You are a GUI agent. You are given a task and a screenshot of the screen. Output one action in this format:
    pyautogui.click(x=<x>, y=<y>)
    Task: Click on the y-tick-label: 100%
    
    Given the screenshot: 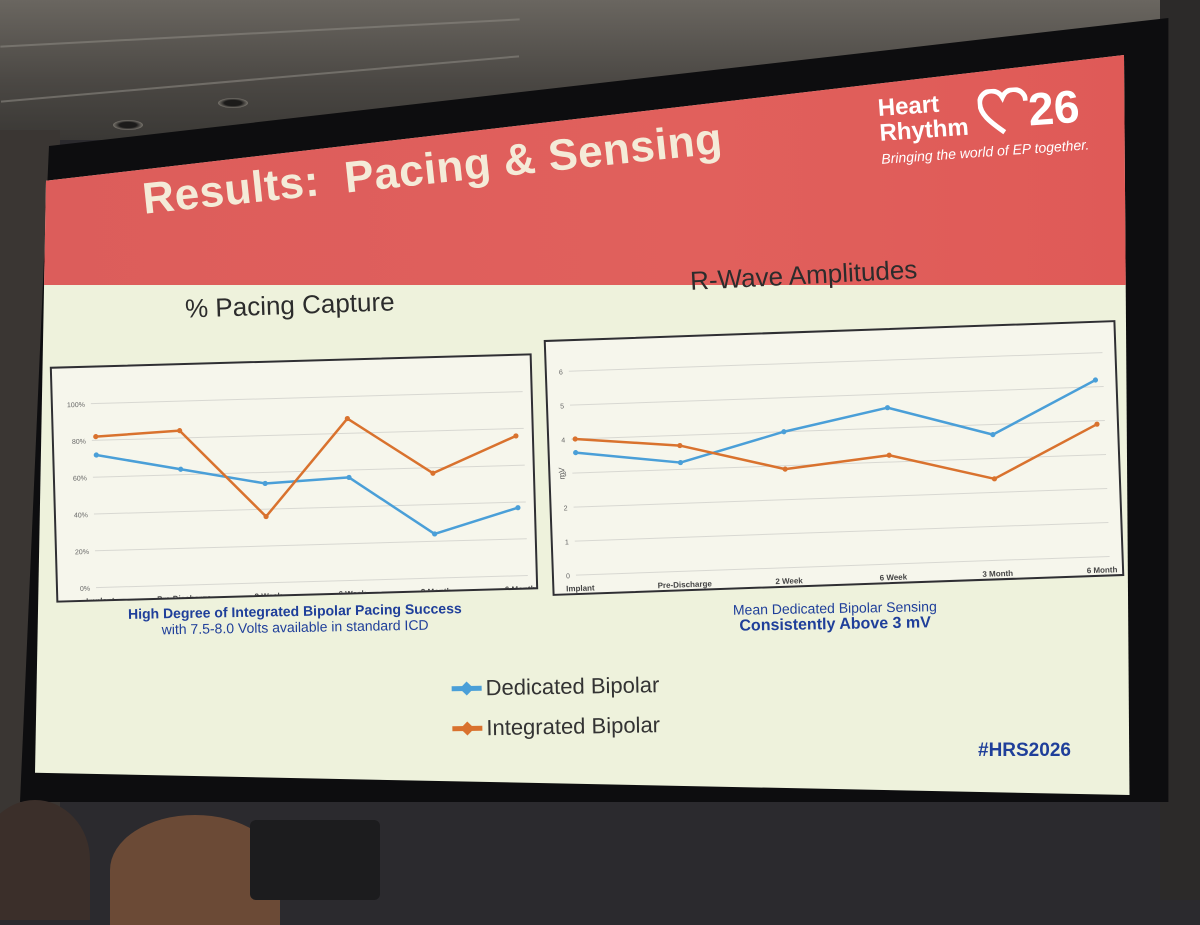 What is the action you would take?
    pyautogui.click(x=76, y=405)
    